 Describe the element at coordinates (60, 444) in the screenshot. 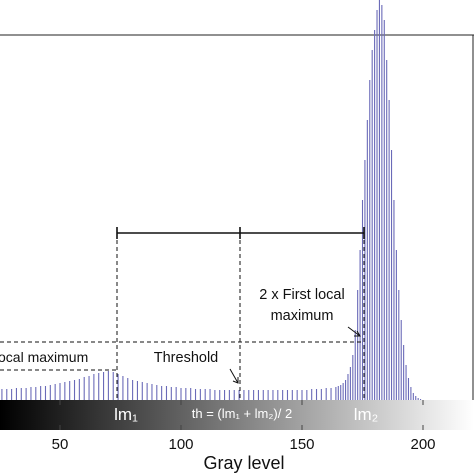

I see `x-tick-label: 50` at that location.